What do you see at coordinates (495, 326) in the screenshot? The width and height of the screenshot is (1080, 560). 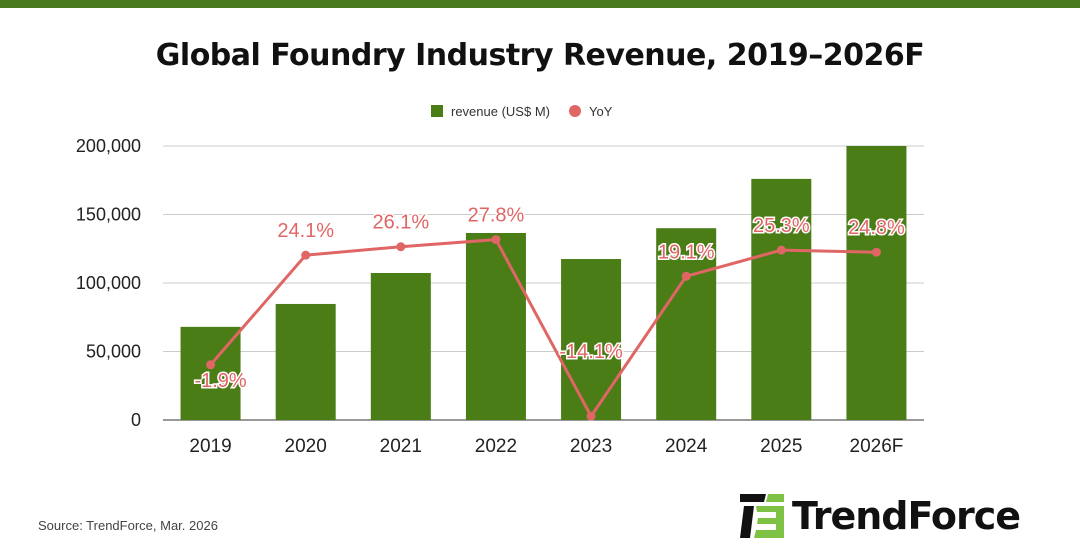 I see `bar-2022` at bounding box center [495, 326].